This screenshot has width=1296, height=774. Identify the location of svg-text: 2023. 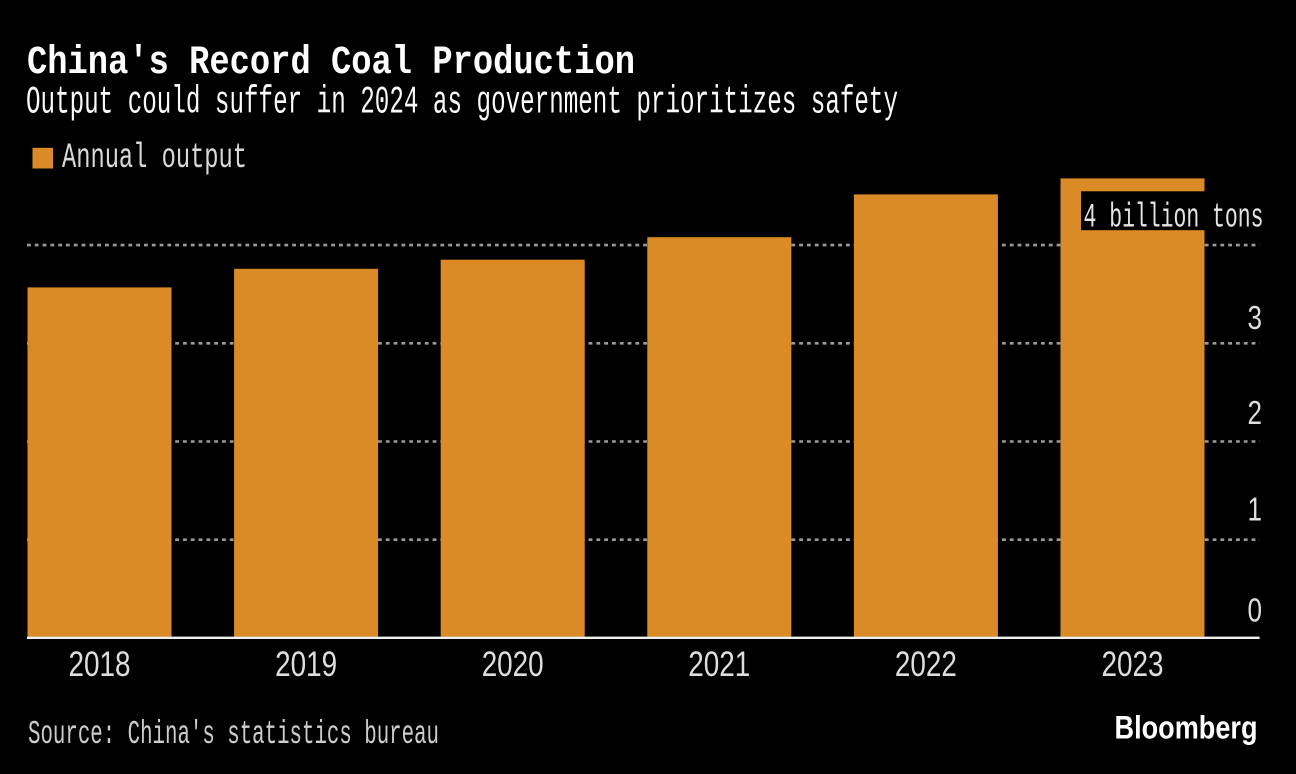
(1133, 664).